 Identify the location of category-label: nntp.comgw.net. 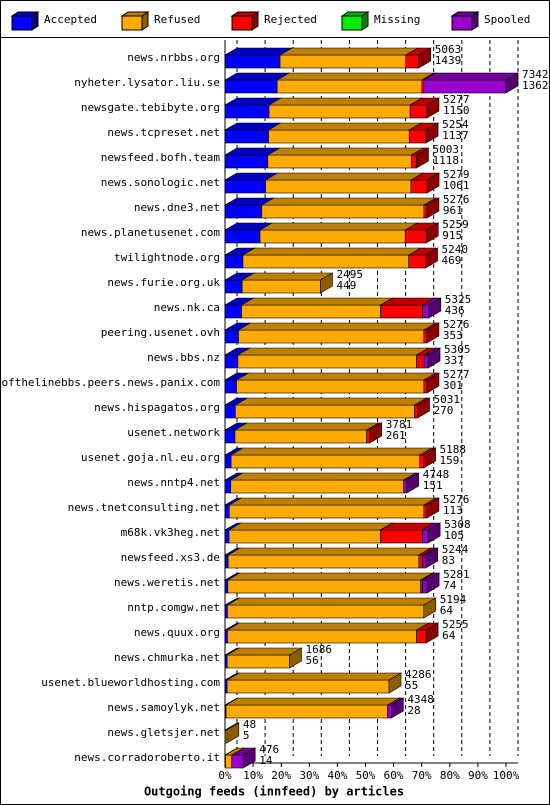
(173, 607).